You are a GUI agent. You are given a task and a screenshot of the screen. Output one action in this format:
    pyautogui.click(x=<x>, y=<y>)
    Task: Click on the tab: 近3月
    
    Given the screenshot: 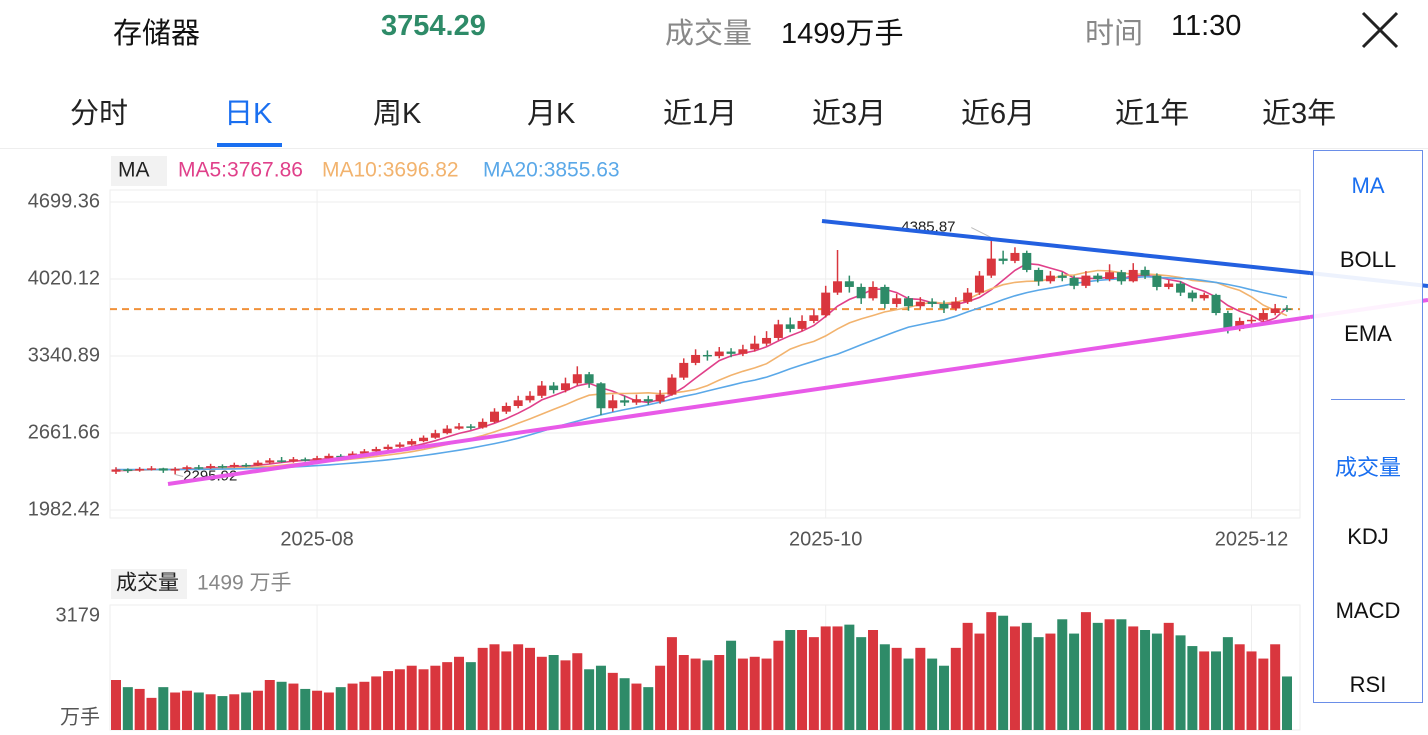 What is the action you would take?
    pyautogui.click(x=849, y=114)
    